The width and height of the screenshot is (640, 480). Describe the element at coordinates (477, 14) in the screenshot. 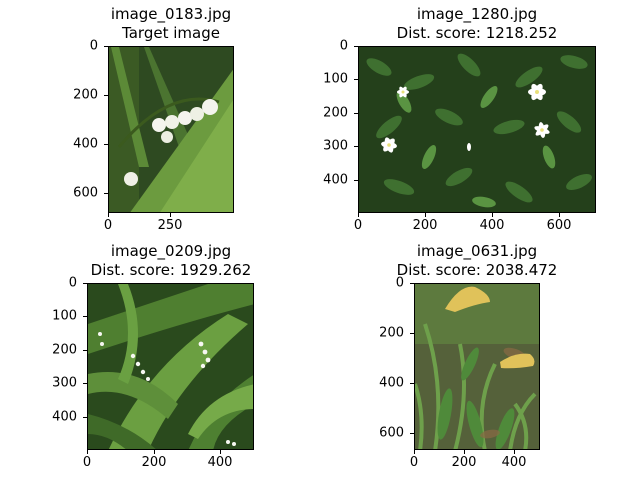

I see `image-filename: image_1280.jpg` at that location.